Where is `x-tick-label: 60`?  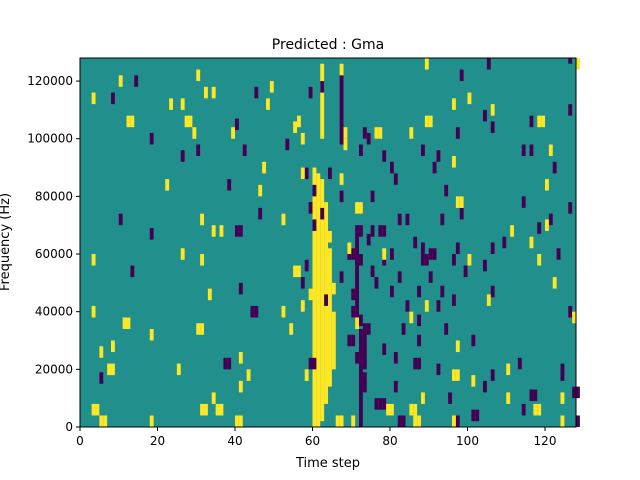 x-tick-label: 60 is located at coordinates (312, 441).